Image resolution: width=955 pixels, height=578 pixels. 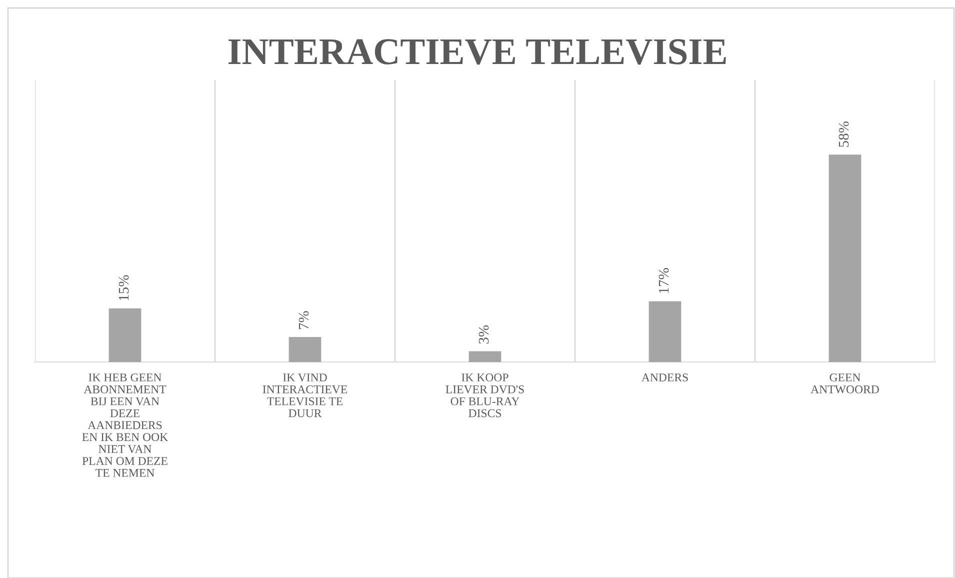 I want to click on category-label: IK HEB GEEN ABONNEMENT BIJ EEN VAN DEZE AANBIEDERS EN IK BEN OOK NIET VAN PLAN OM DEZE TE NEMEN, so click(x=125, y=425).